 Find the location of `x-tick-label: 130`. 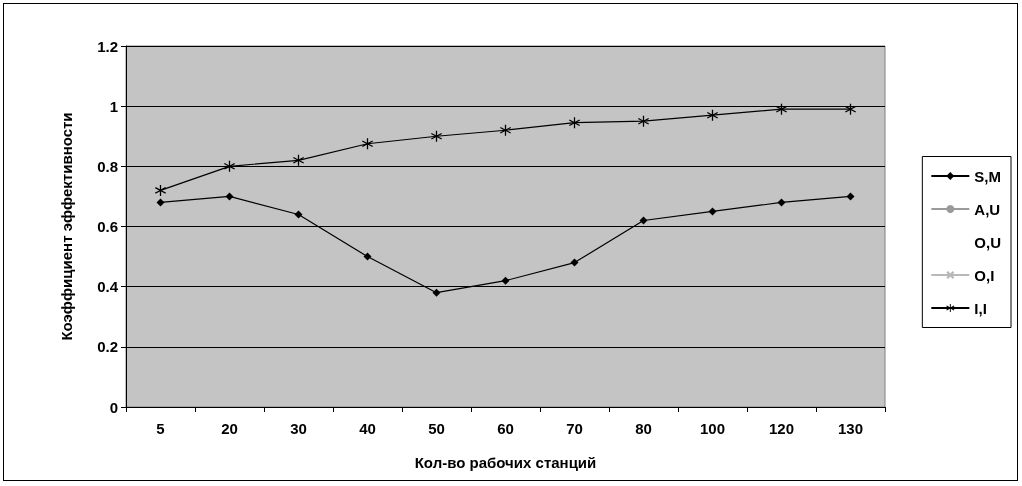

x-tick-label: 130 is located at coordinates (850, 428).